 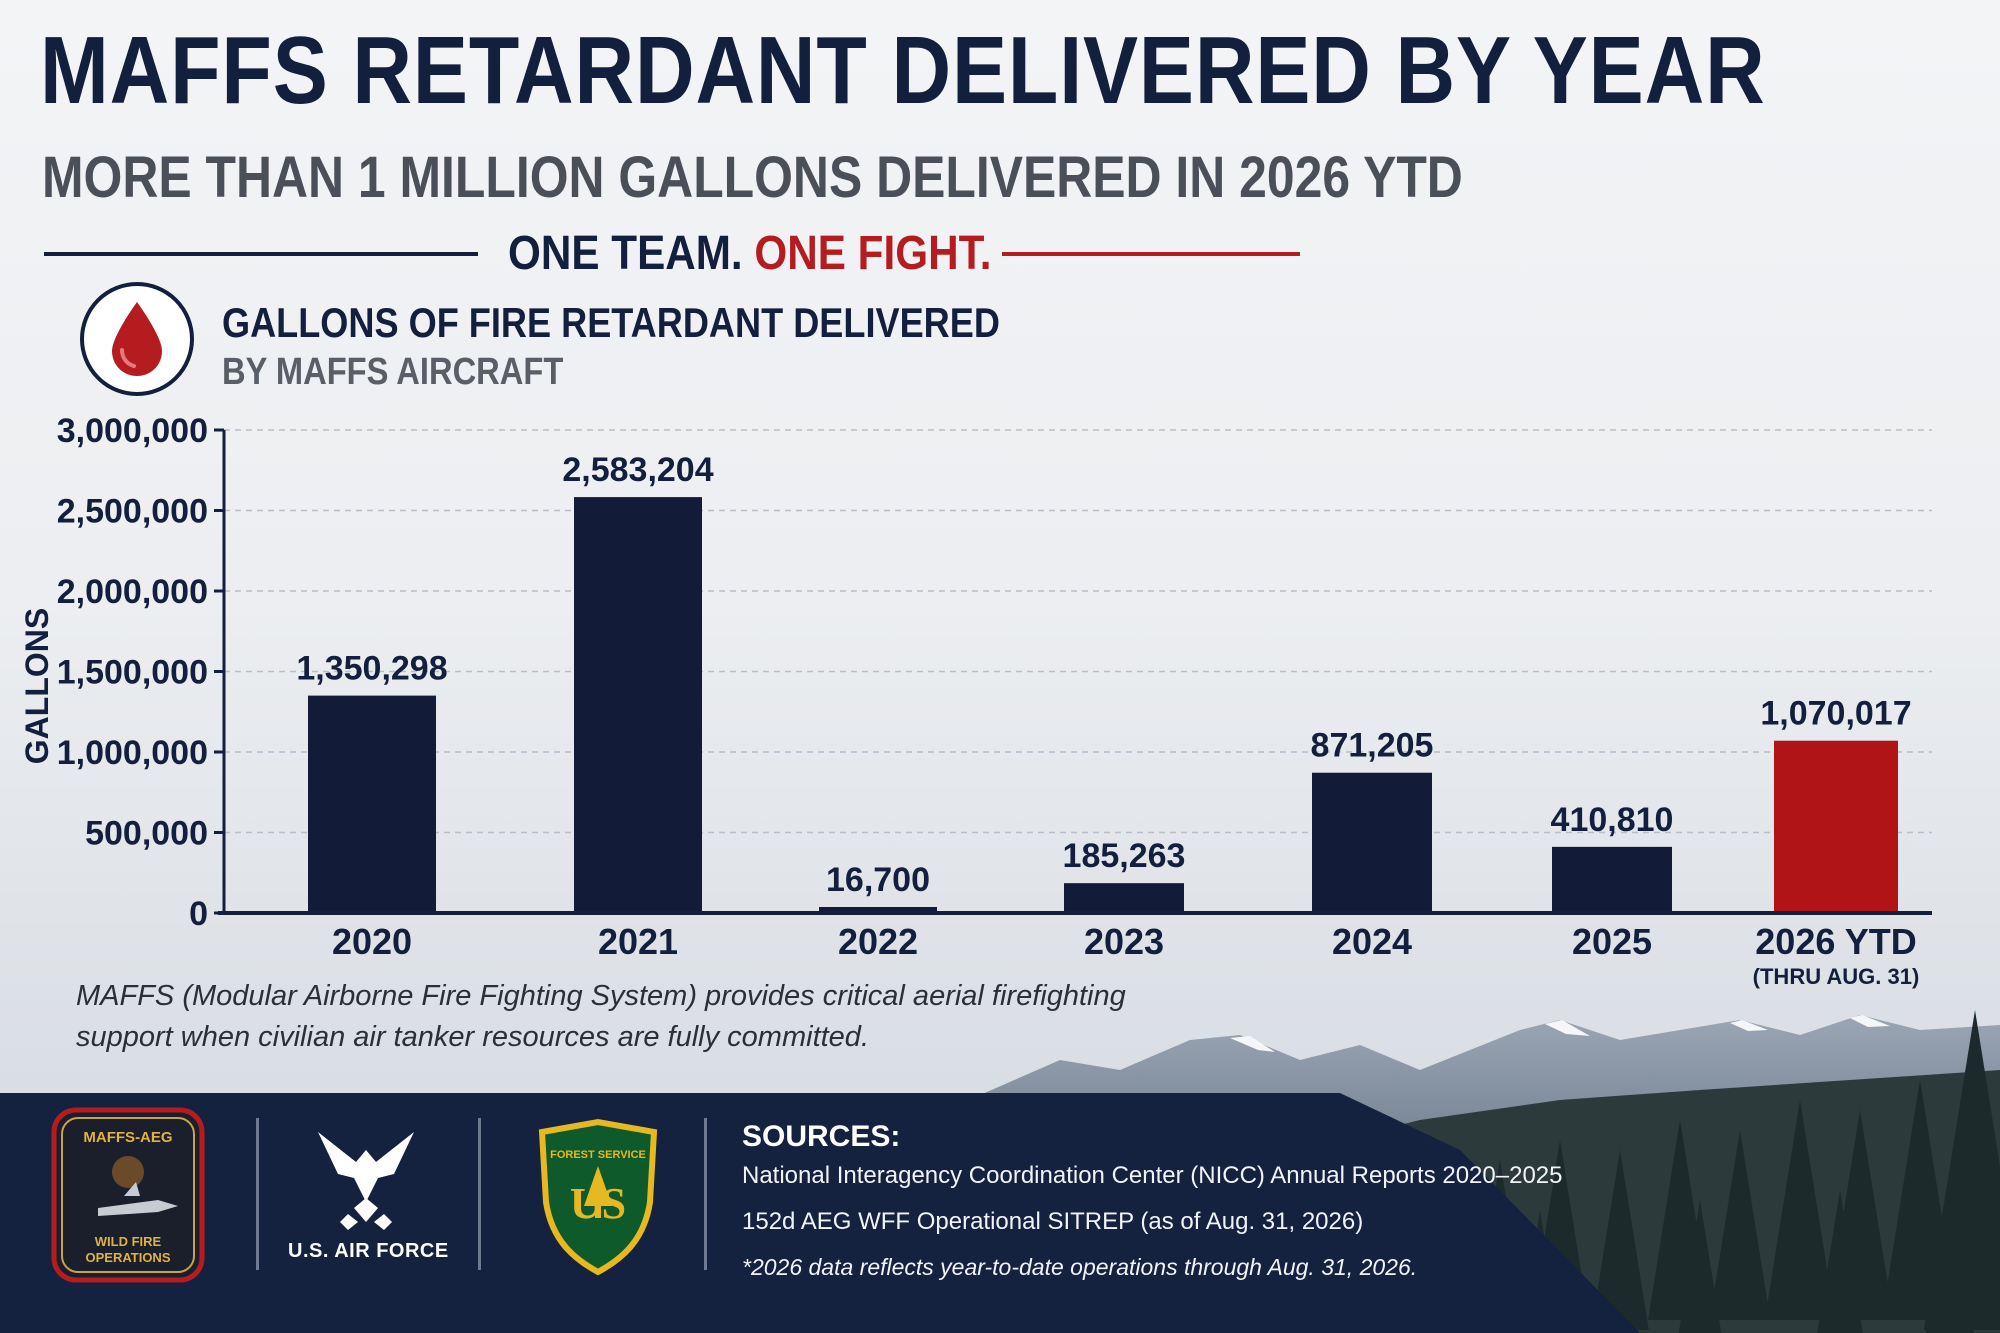 I want to click on patch-bottom-text-2: OPERATIONS, so click(x=128, y=1257).